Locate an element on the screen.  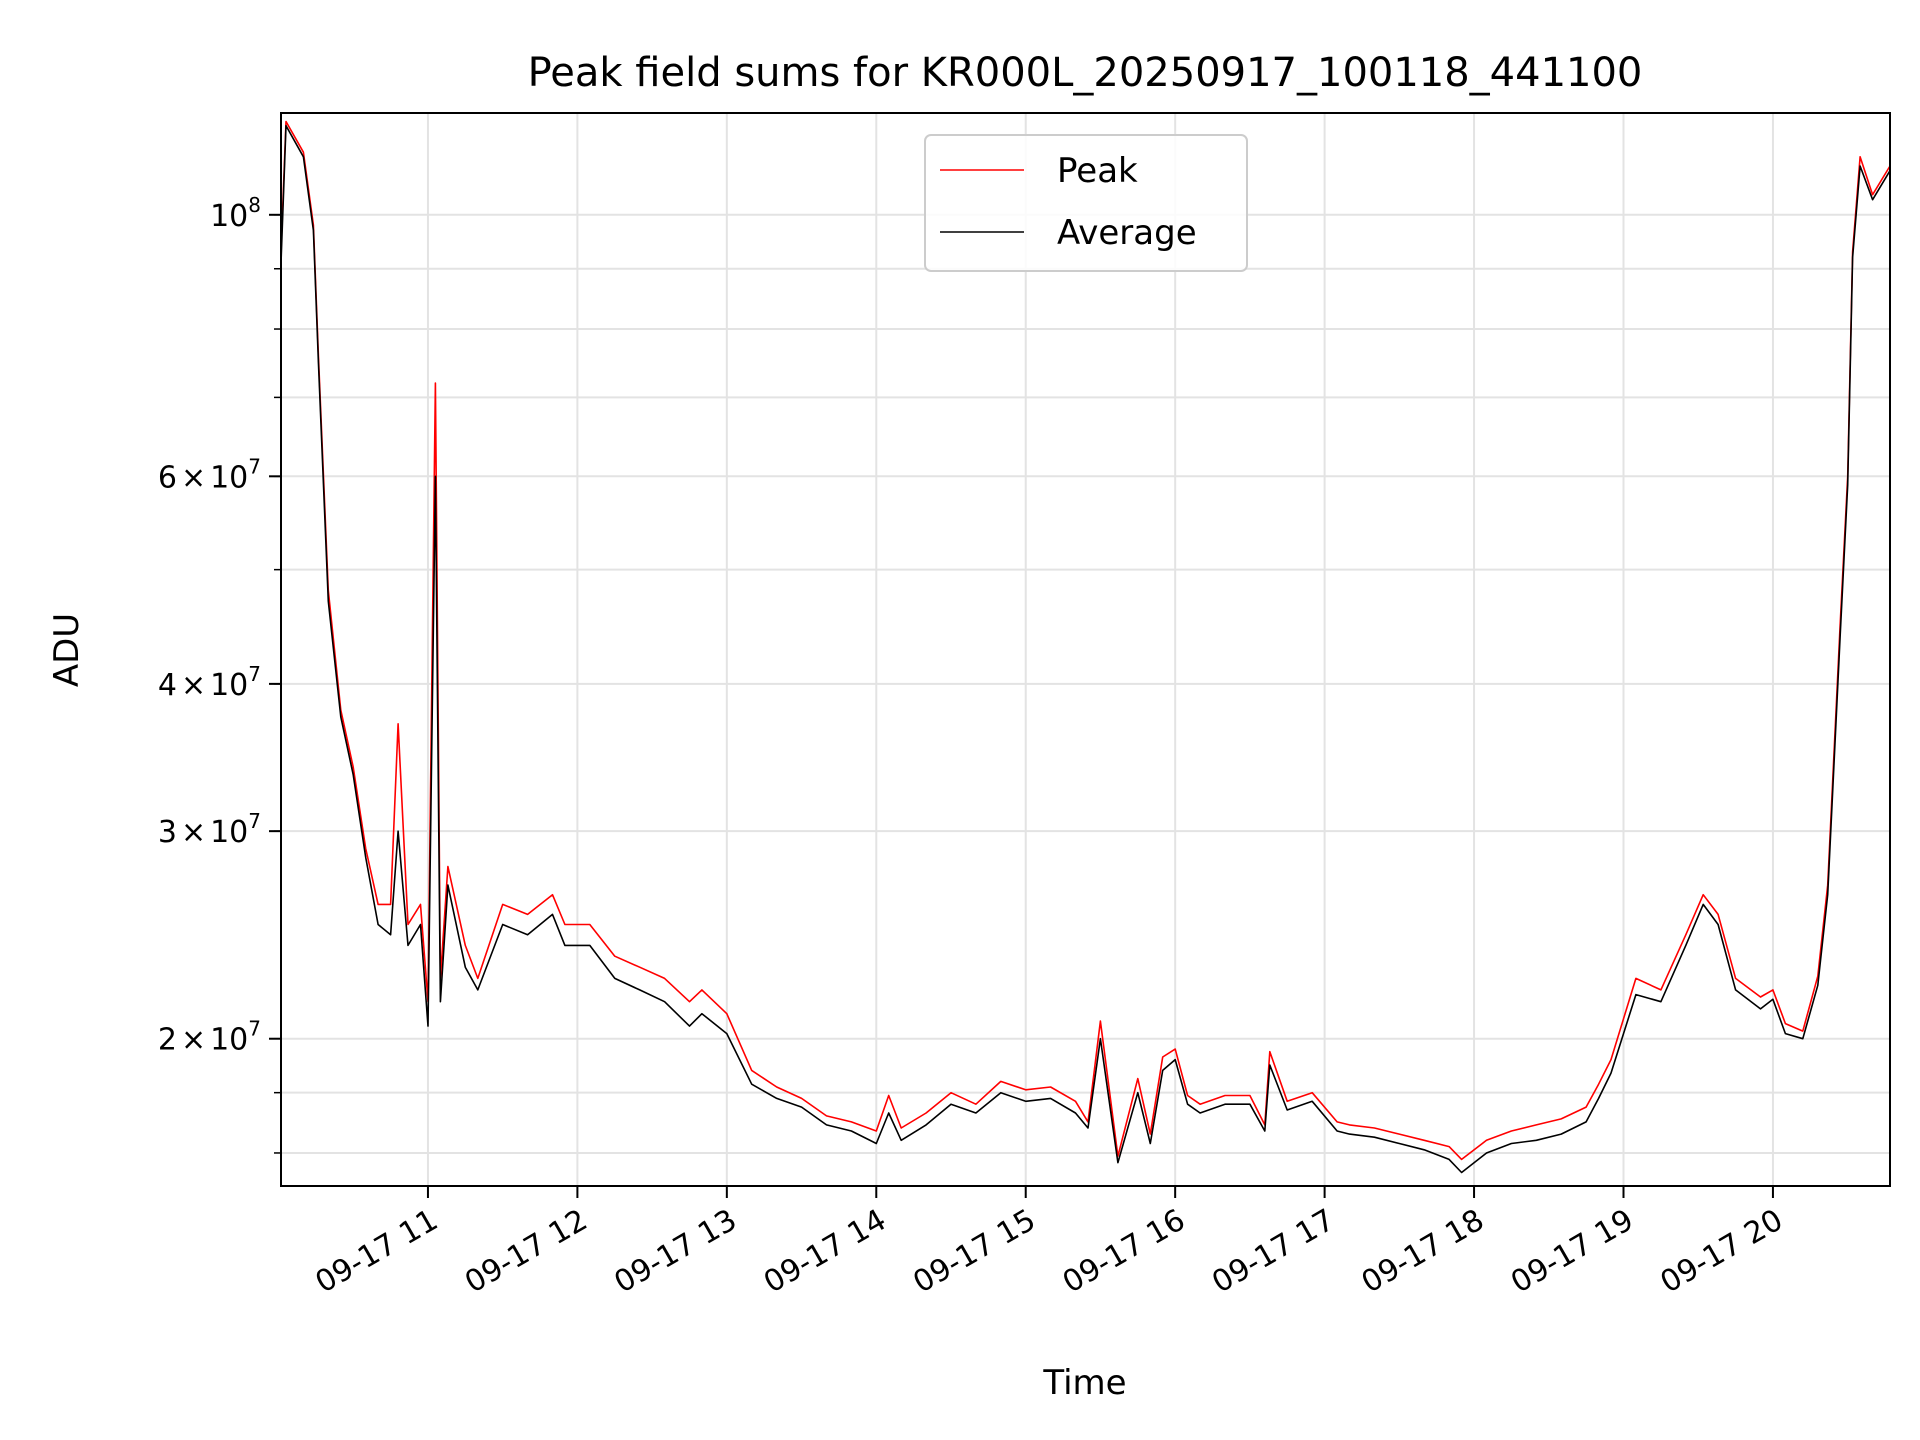
legend-label-peak: Peak is located at coordinates (1097, 171).